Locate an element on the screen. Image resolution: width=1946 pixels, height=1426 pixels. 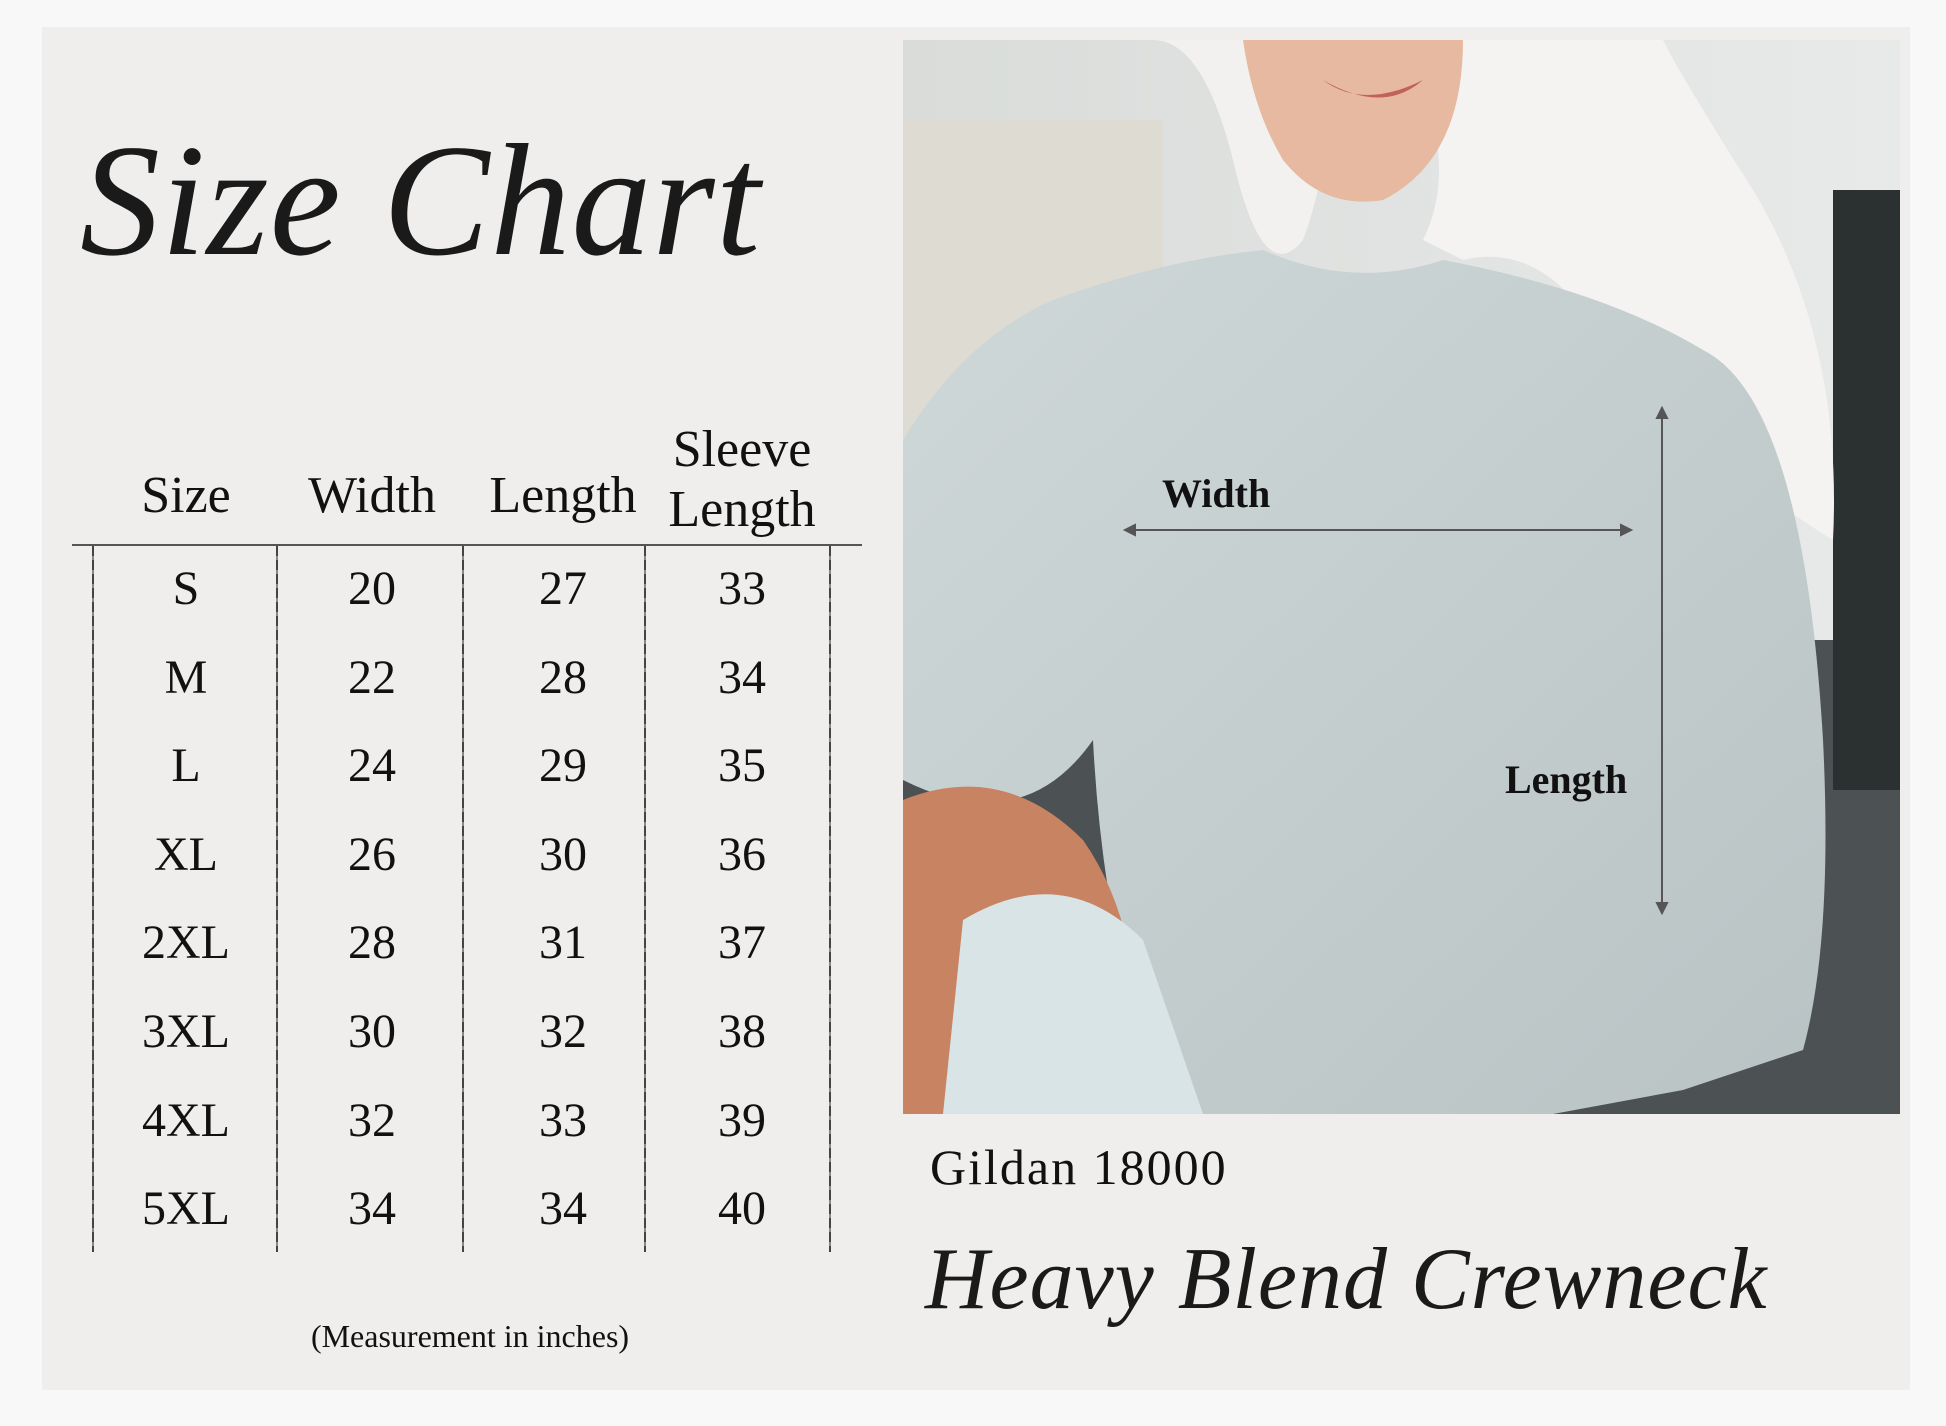
measurement-cell: 35 is located at coordinates (742, 766).